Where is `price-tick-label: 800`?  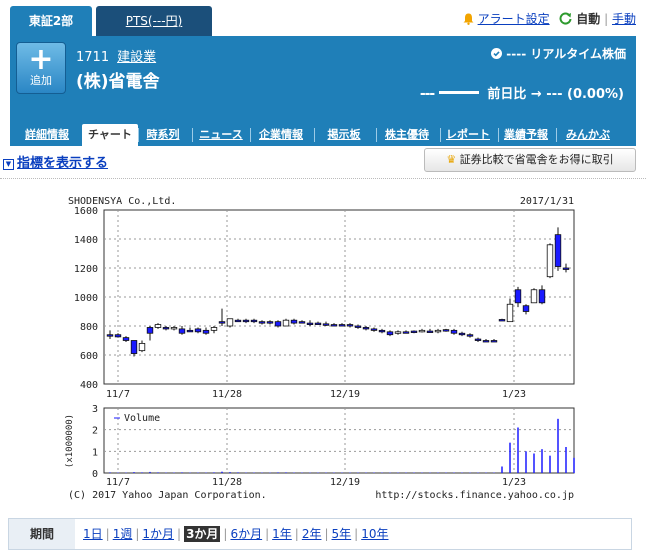
price-tick-label: 800 is located at coordinates (89, 327).